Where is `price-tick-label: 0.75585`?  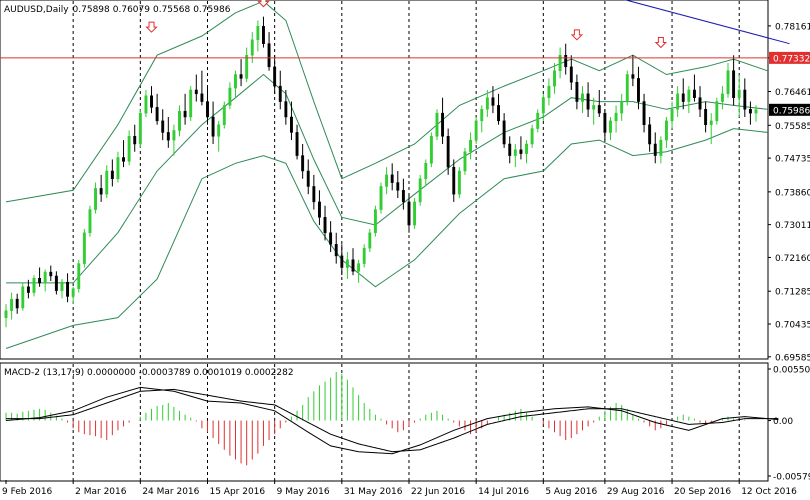 price-tick-label: 0.75585 is located at coordinates (792, 127).